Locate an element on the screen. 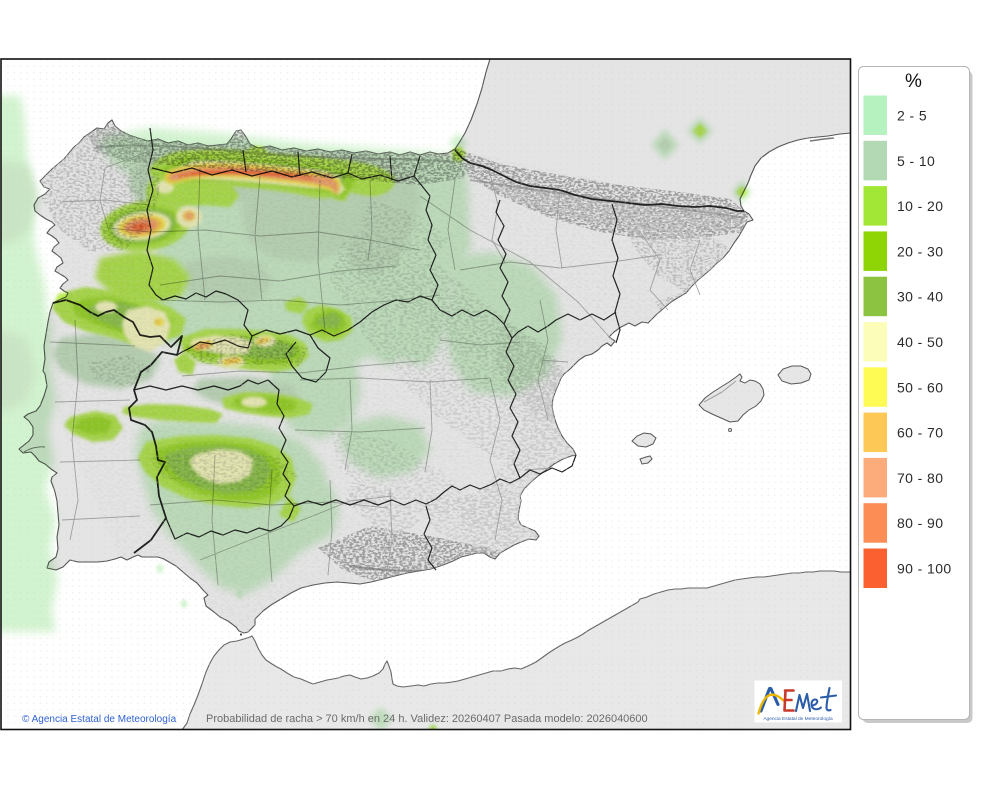 This screenshot has height=790, width=1000. svg-text: 10 - 20 is located at coordinates (920, 206).